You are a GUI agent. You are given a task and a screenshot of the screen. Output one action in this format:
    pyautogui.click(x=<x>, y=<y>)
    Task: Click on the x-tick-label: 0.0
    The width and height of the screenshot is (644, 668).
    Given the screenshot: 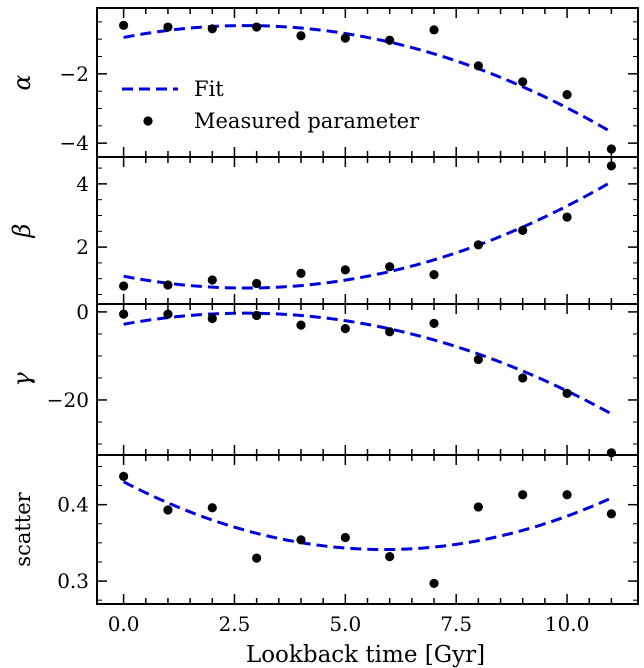 What is the action you would take?
    pyautogui.click(x=124, y=624)
    